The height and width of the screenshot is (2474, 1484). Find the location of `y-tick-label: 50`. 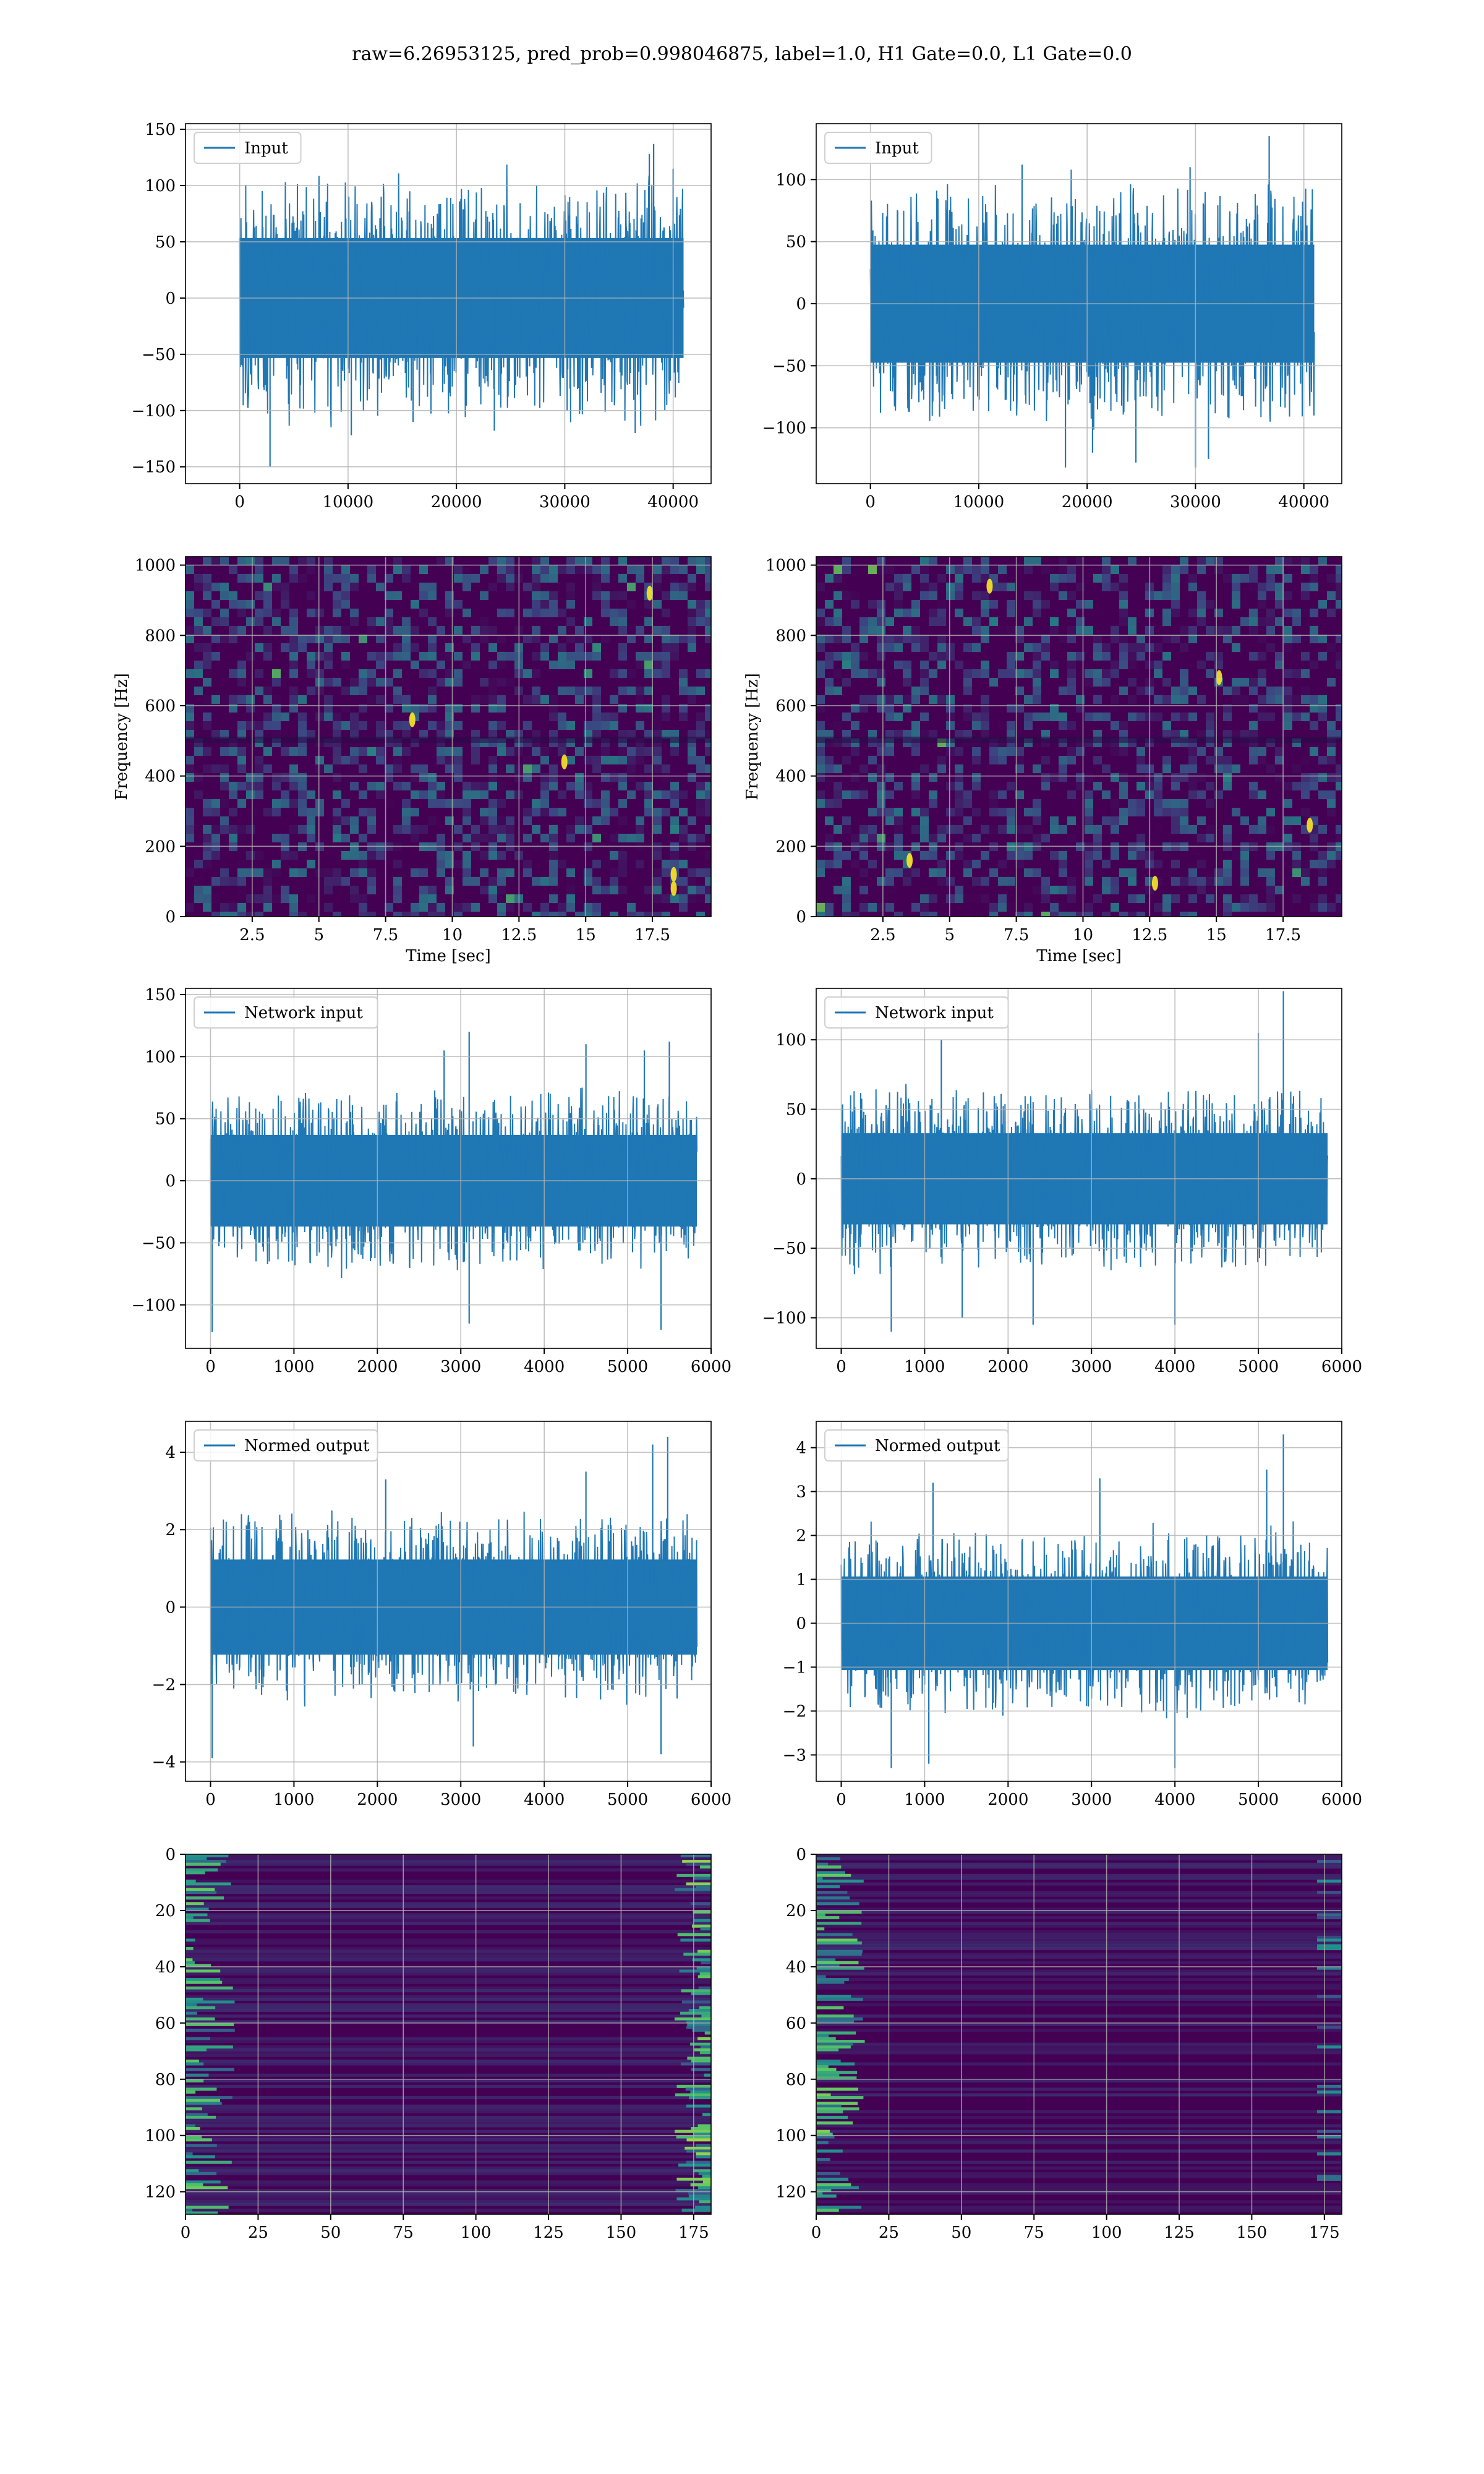

y-tick-label: 50 is located at coordinates (165, 242).